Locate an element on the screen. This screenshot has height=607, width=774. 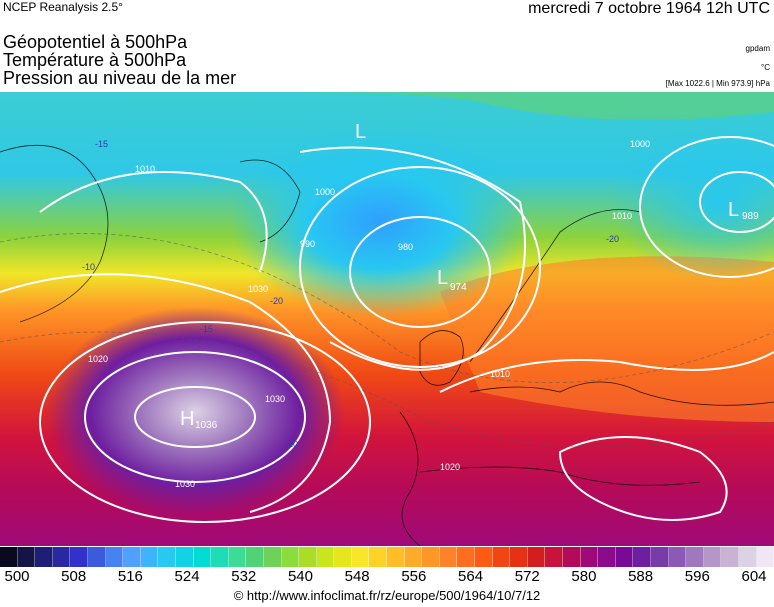
unit-pressure: [Max 1022.6 | Min 973.9] hPa is located at coordinates (717, 83).